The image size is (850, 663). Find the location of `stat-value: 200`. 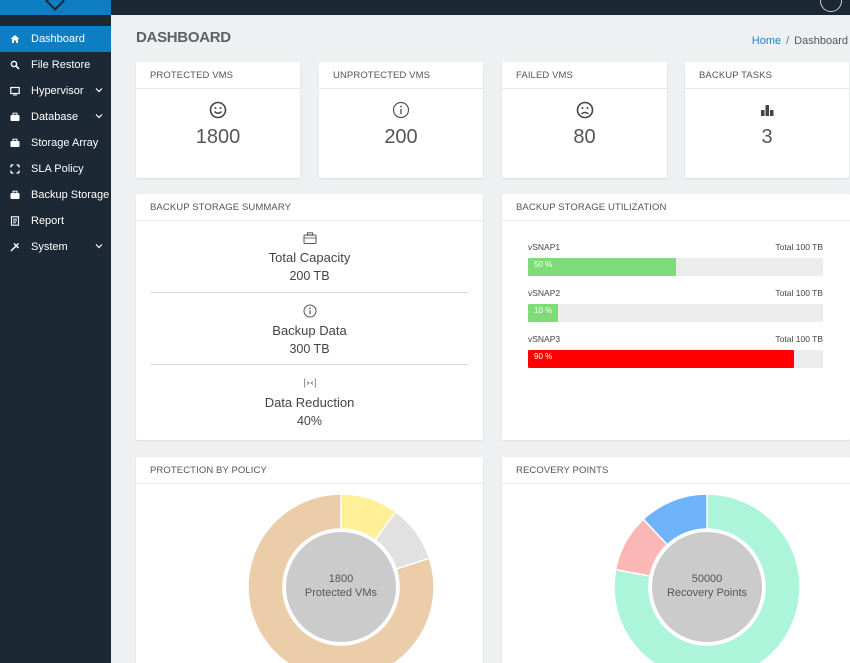

stat-value: 200 is located at coordinates (401, 137).